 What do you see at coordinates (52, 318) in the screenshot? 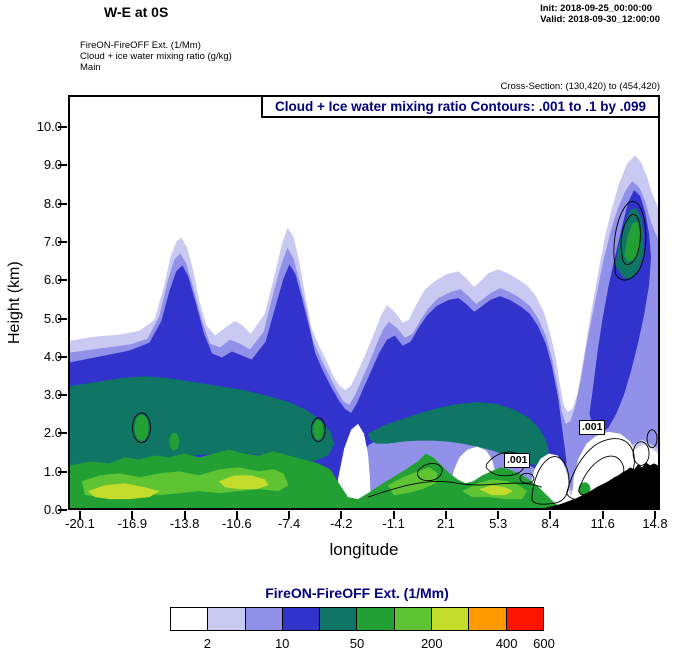
I see `y-tick-label: 5.0` at bounding box center [52, 318].